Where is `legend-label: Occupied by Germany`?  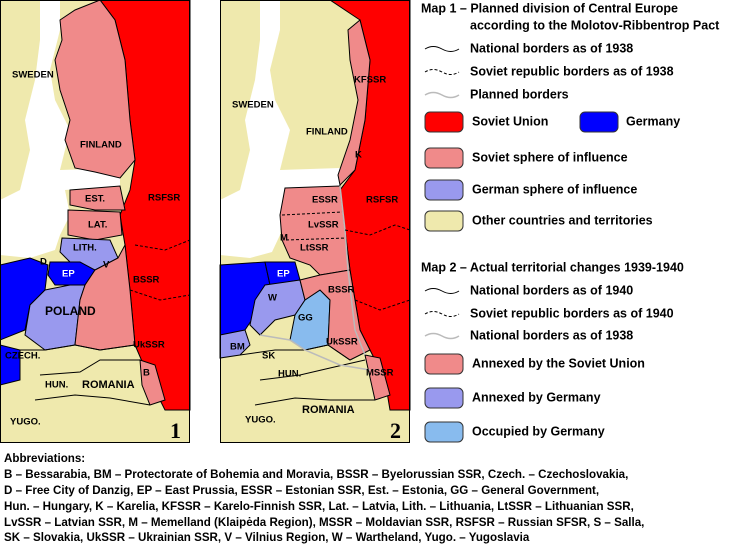 legend-label: Occupied by Germany is located at coordinates (538, 431).